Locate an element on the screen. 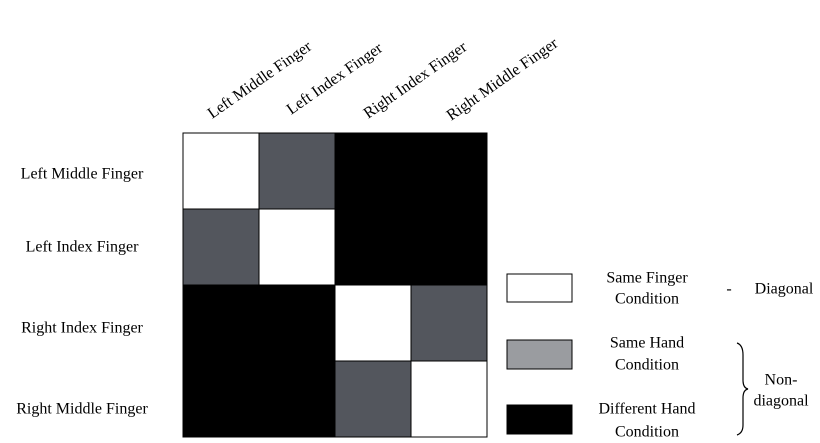 The width and height of the screenshot is (820, 443). row-label: Left Index Finger is located at coordinates (83, 247).